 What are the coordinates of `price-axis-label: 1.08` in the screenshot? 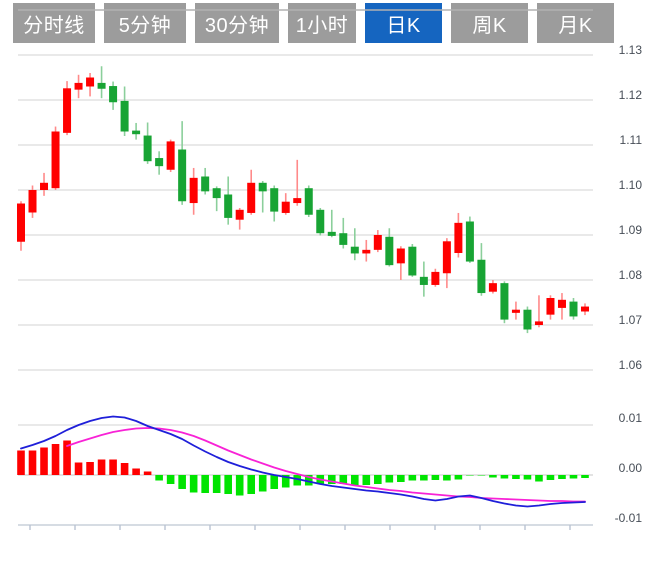 It's located at (631, 275).